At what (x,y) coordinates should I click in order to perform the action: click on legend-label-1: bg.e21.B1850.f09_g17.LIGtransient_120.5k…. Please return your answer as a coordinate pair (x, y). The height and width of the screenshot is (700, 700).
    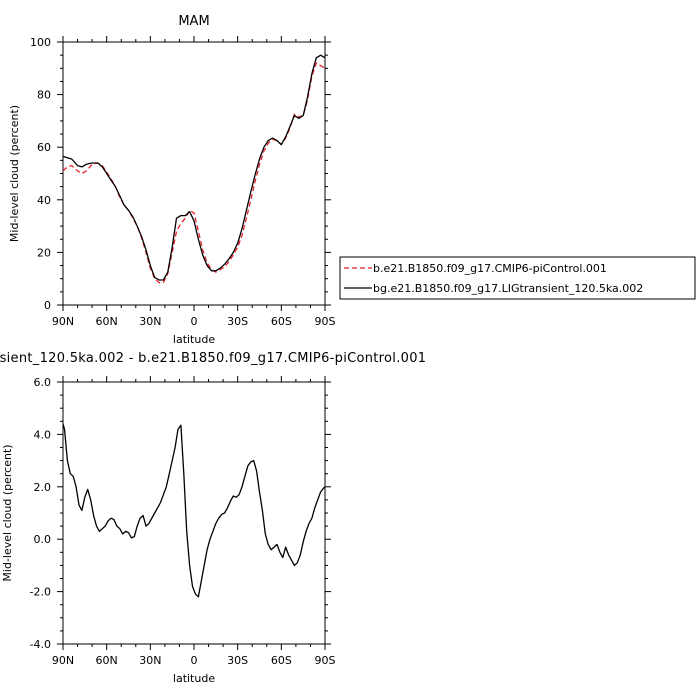
    Looking at the image, I should click on (508, 288).